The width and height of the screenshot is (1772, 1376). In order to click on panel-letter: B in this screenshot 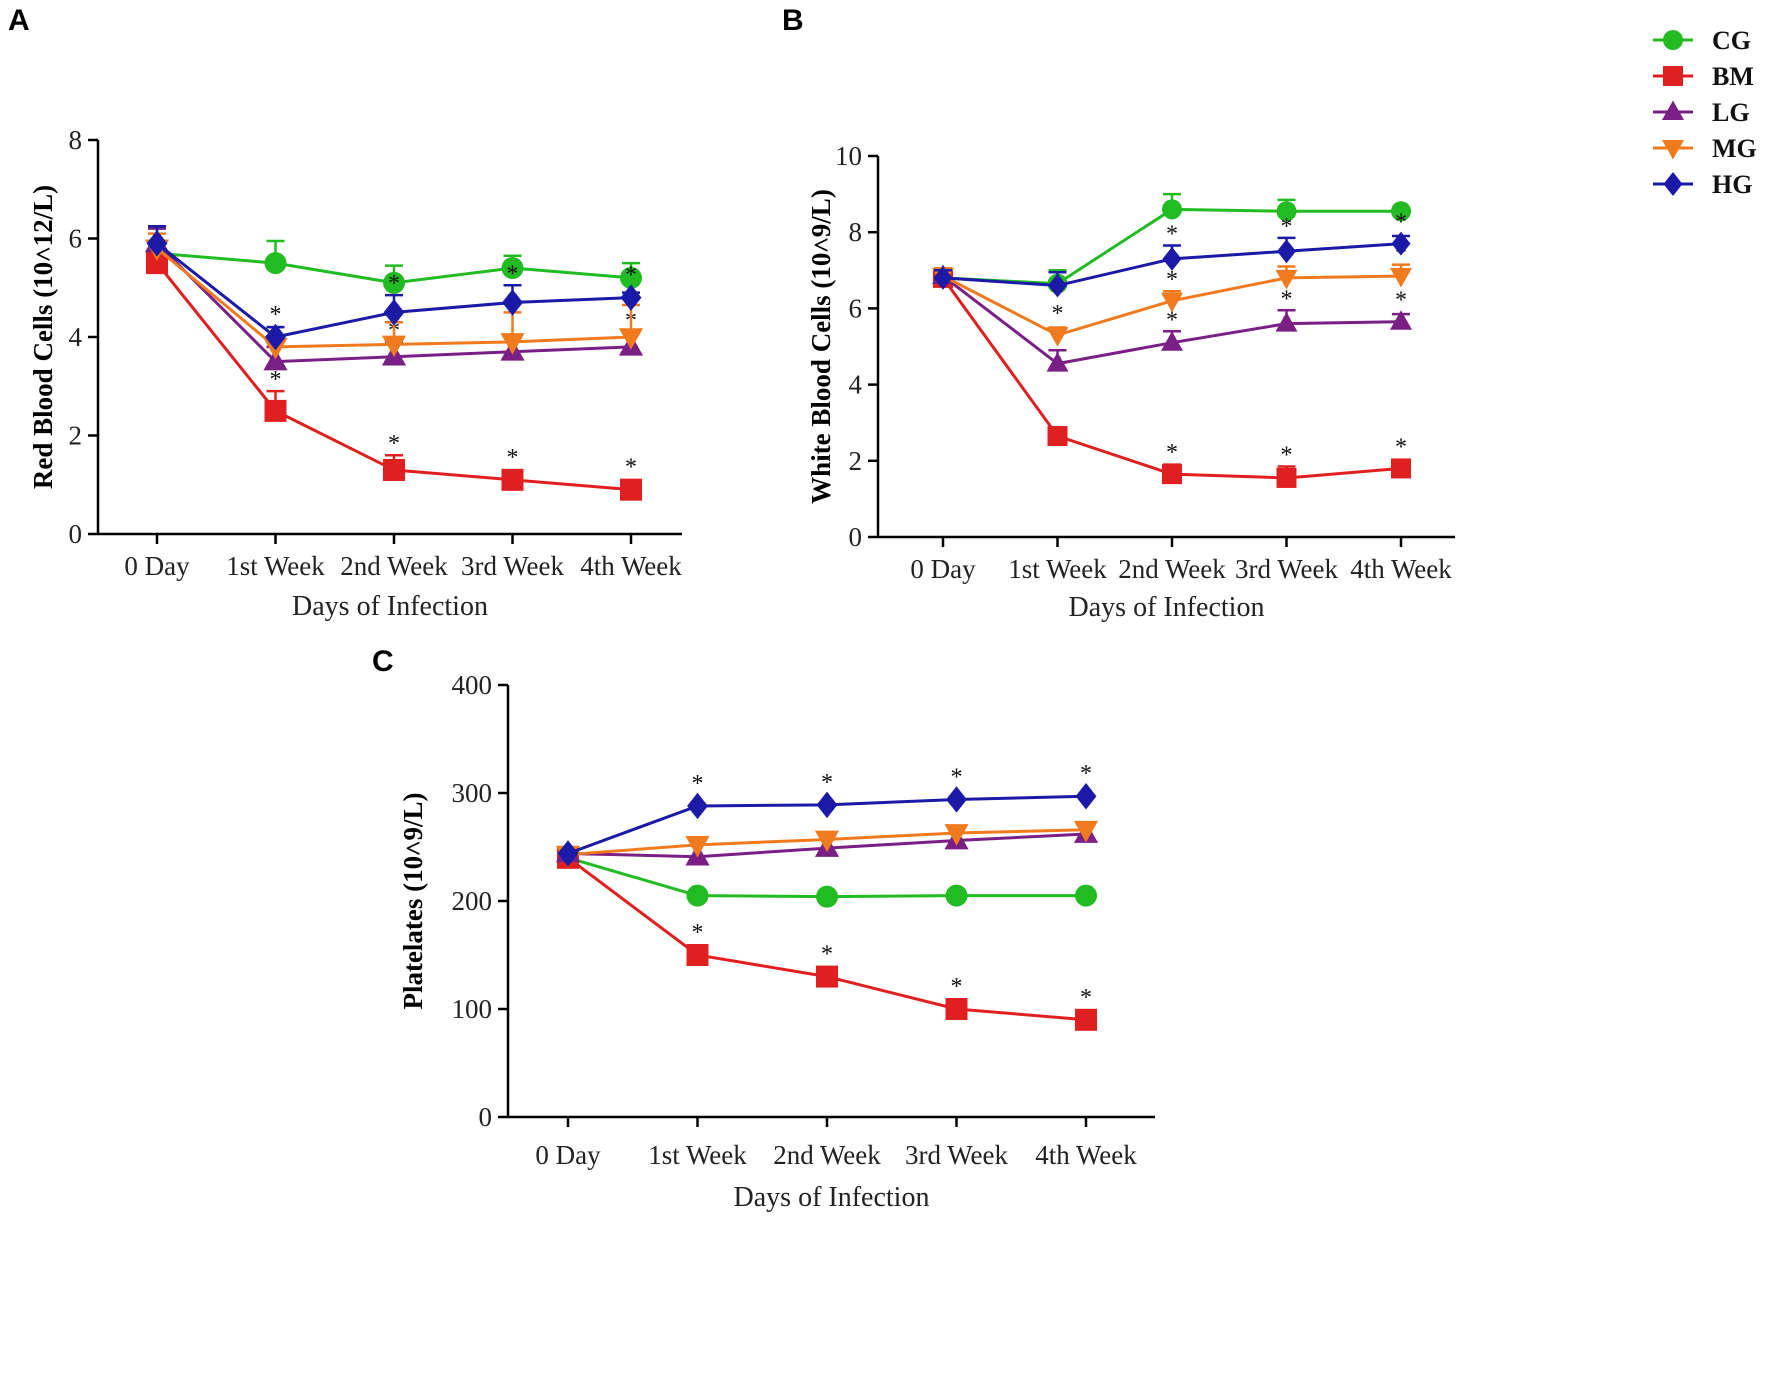, I will do `click(793, 20)`.